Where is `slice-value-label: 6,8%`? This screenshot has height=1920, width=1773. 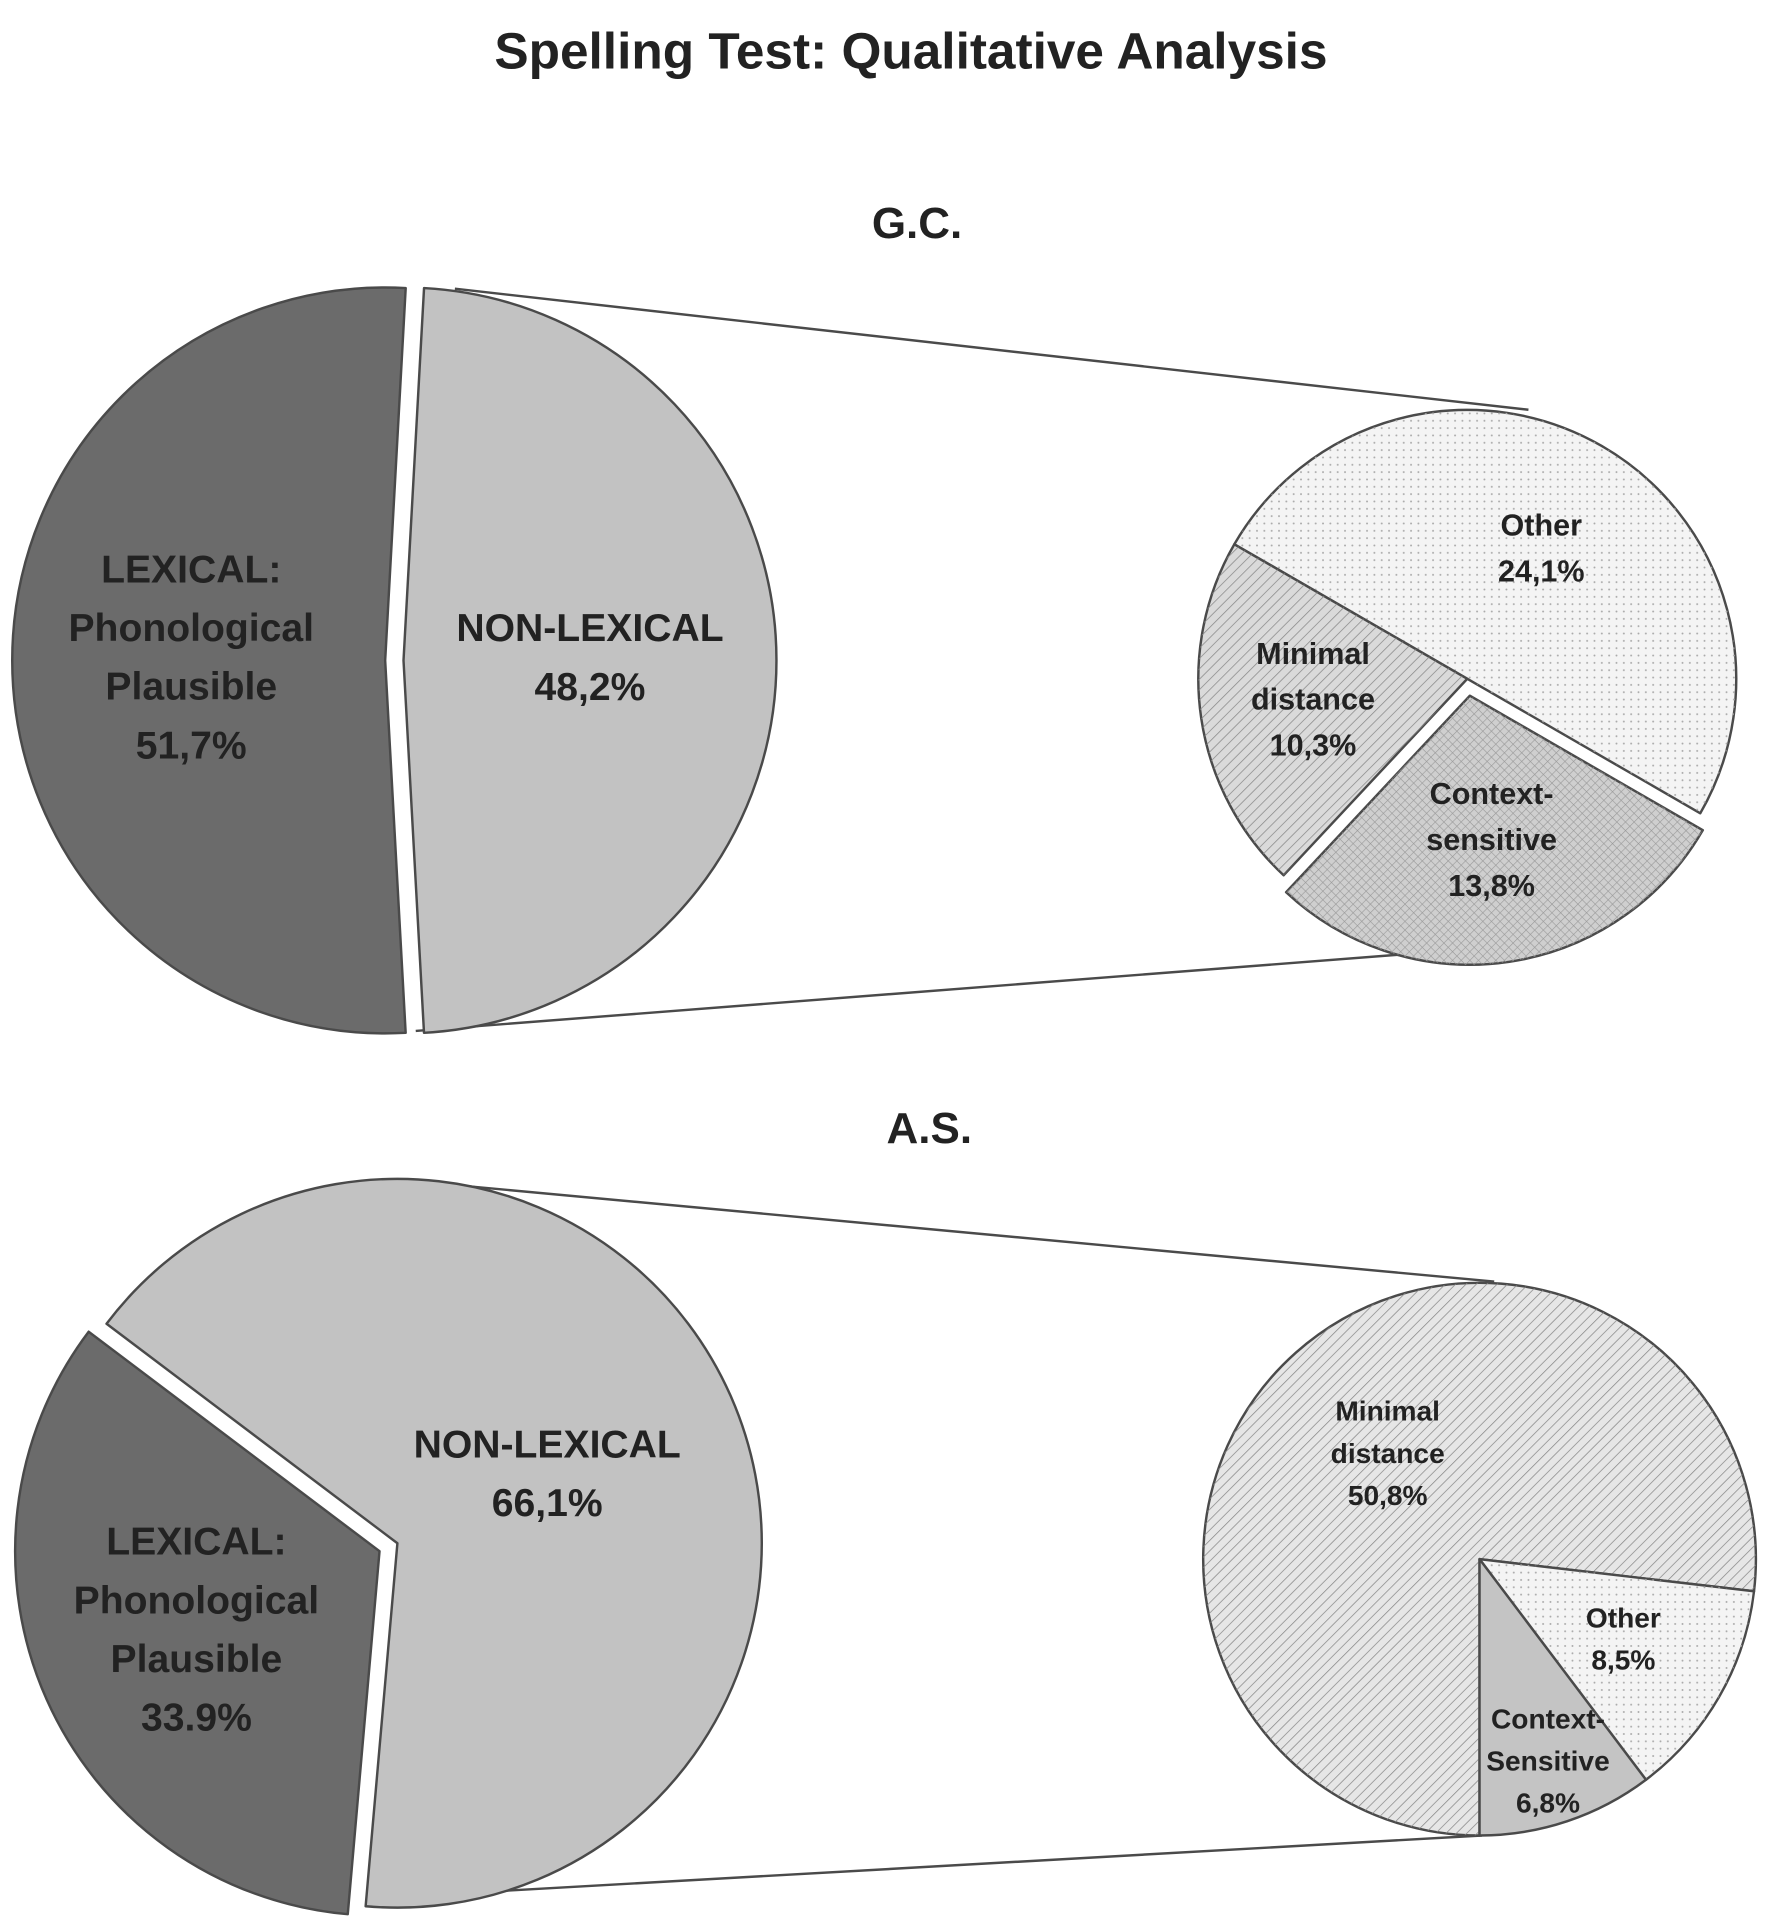 slice-value-label: 6,8% is located at coordinates (1548, 1803).